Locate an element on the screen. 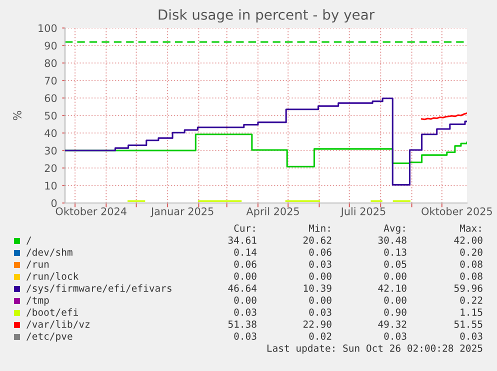 The image size is (497, 371). text: 42.00 is located at coordinates (468, 240).